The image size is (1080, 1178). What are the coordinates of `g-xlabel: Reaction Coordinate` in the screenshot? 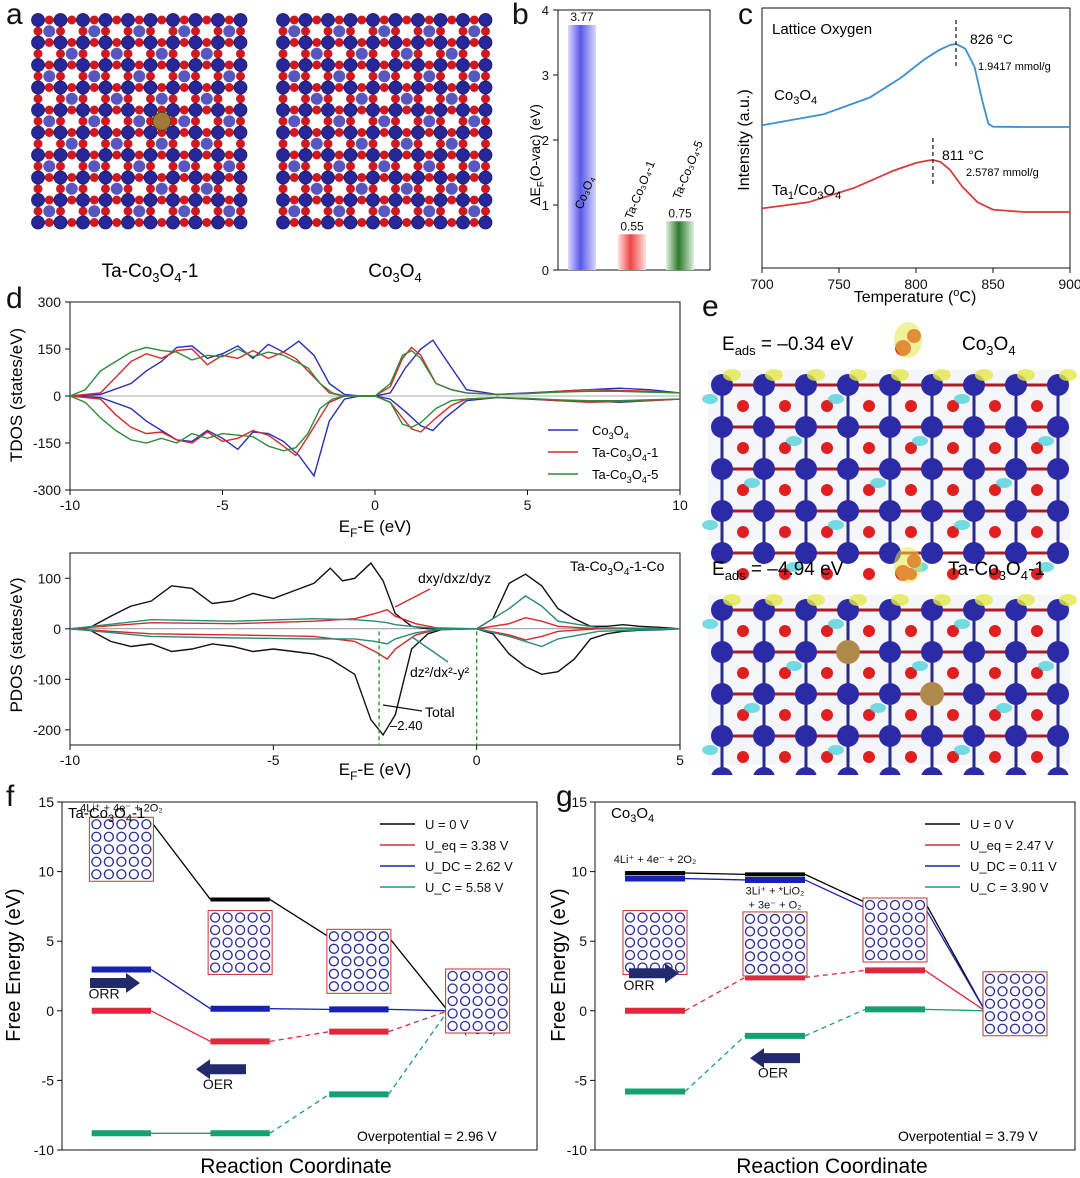 It's located at (831, 1166).